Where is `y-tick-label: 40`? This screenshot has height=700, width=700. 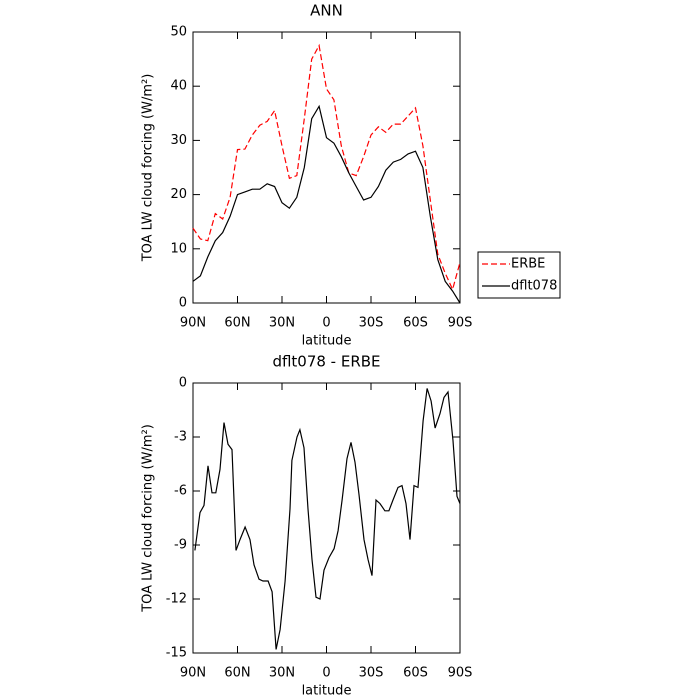
y-tick-label: 40 is located at coordinates (178, 86).